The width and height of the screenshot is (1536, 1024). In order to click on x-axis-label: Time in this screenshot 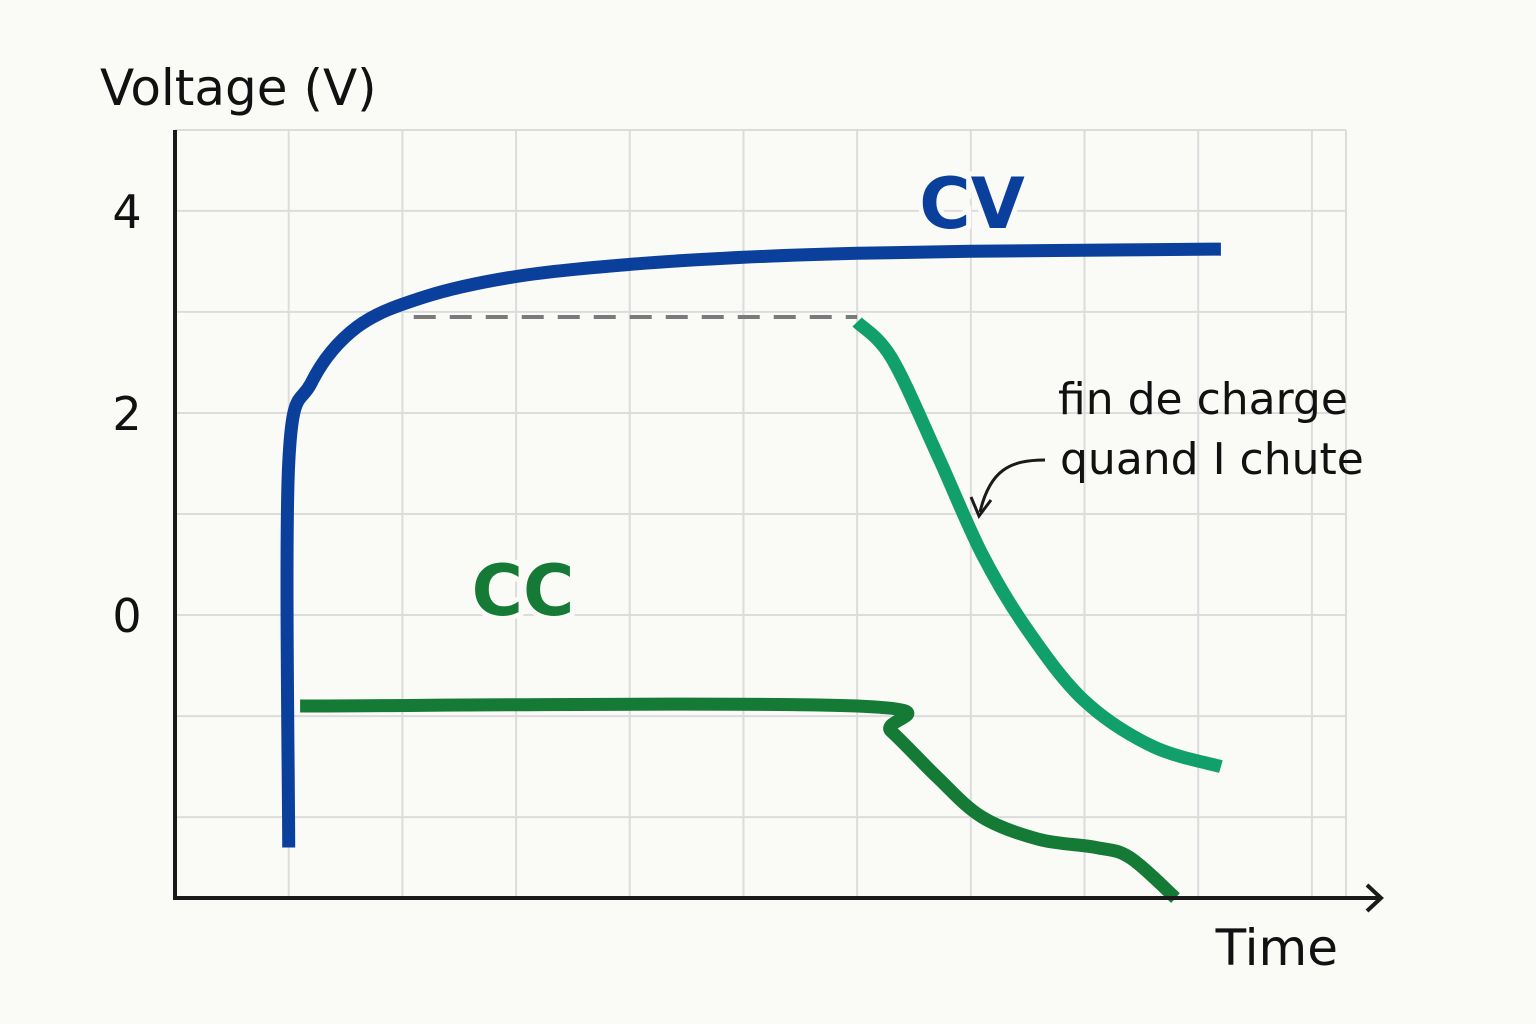, I will do `click(1276, 948)`.